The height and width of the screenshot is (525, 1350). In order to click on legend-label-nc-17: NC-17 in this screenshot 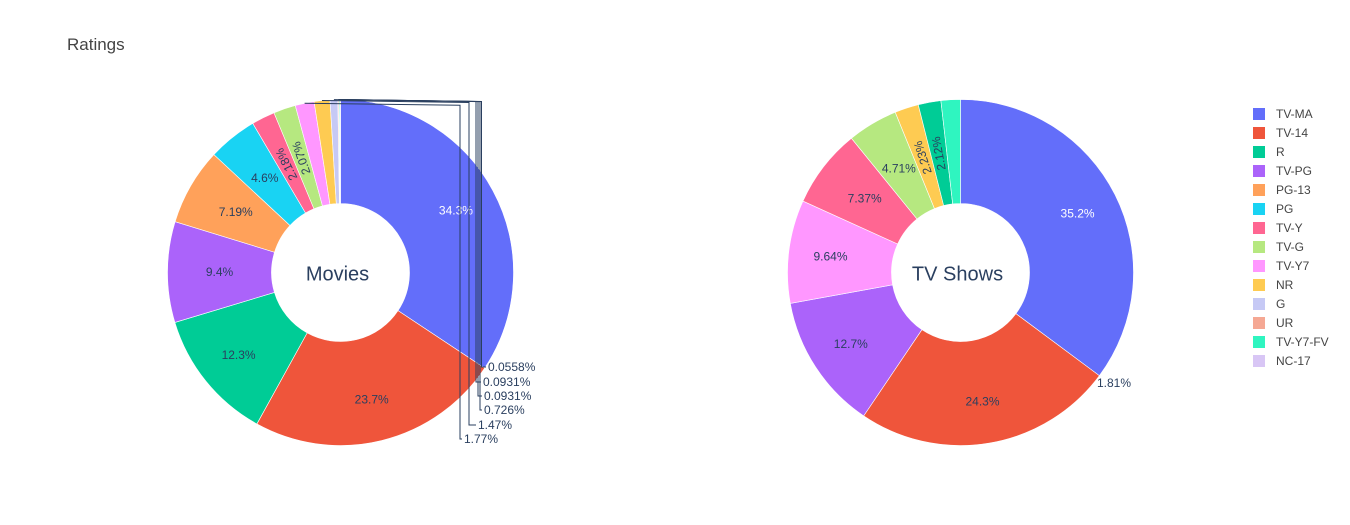, I will do `click(1293, 361)`.